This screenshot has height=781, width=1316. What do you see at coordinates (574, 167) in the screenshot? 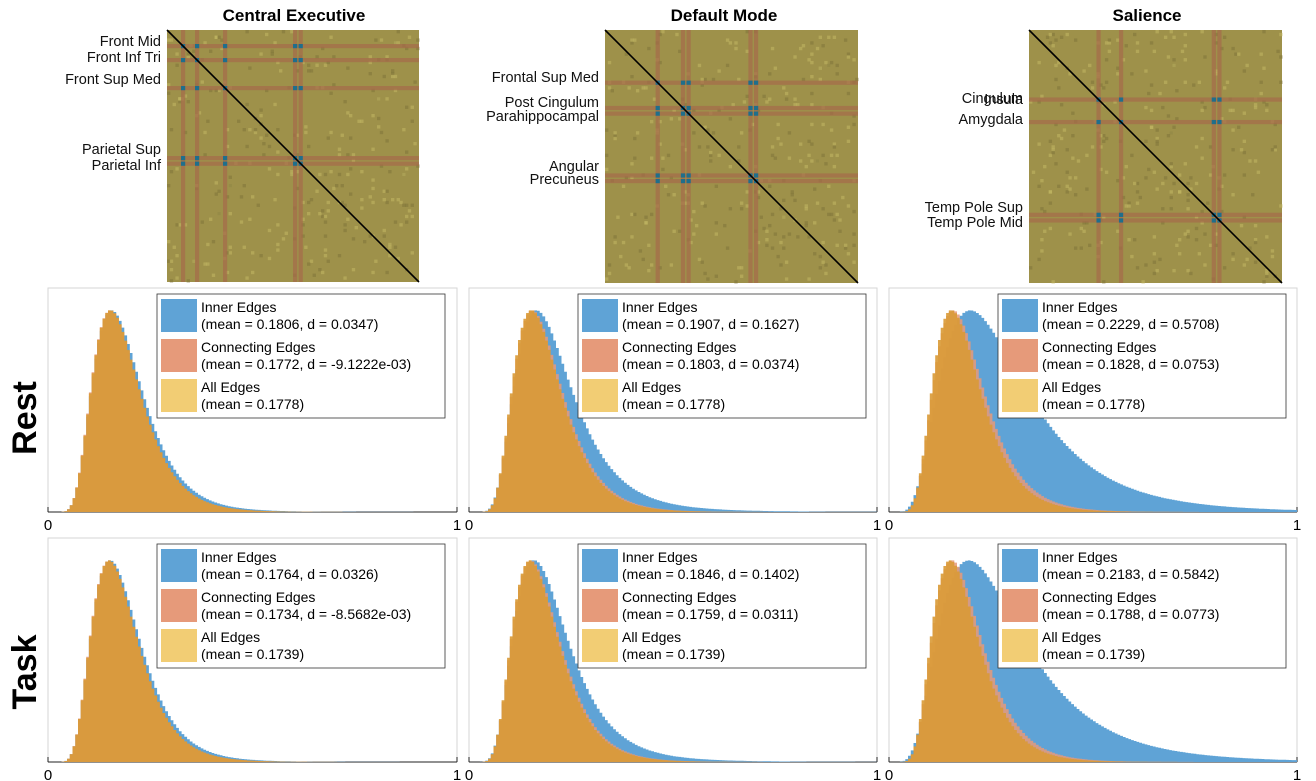
I see `region-label-angular: Angular` at bounding box center [574, 167].